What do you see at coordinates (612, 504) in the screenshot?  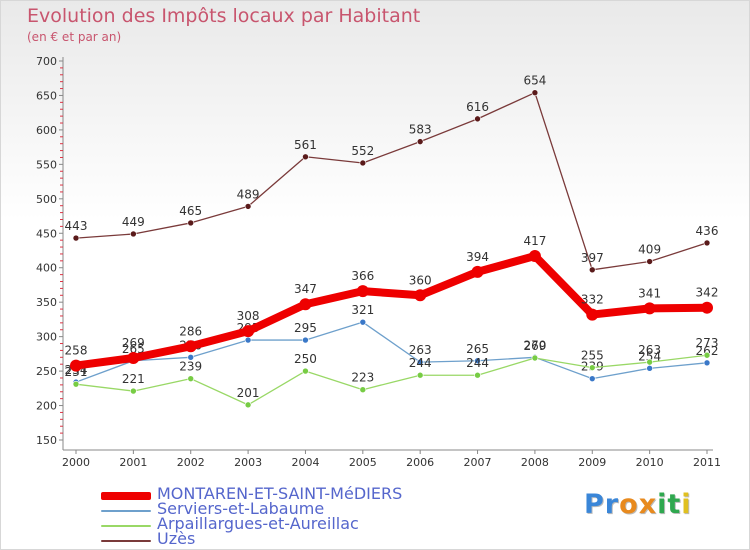 I see `logo-letter: r` at bounding box center [612, 504].